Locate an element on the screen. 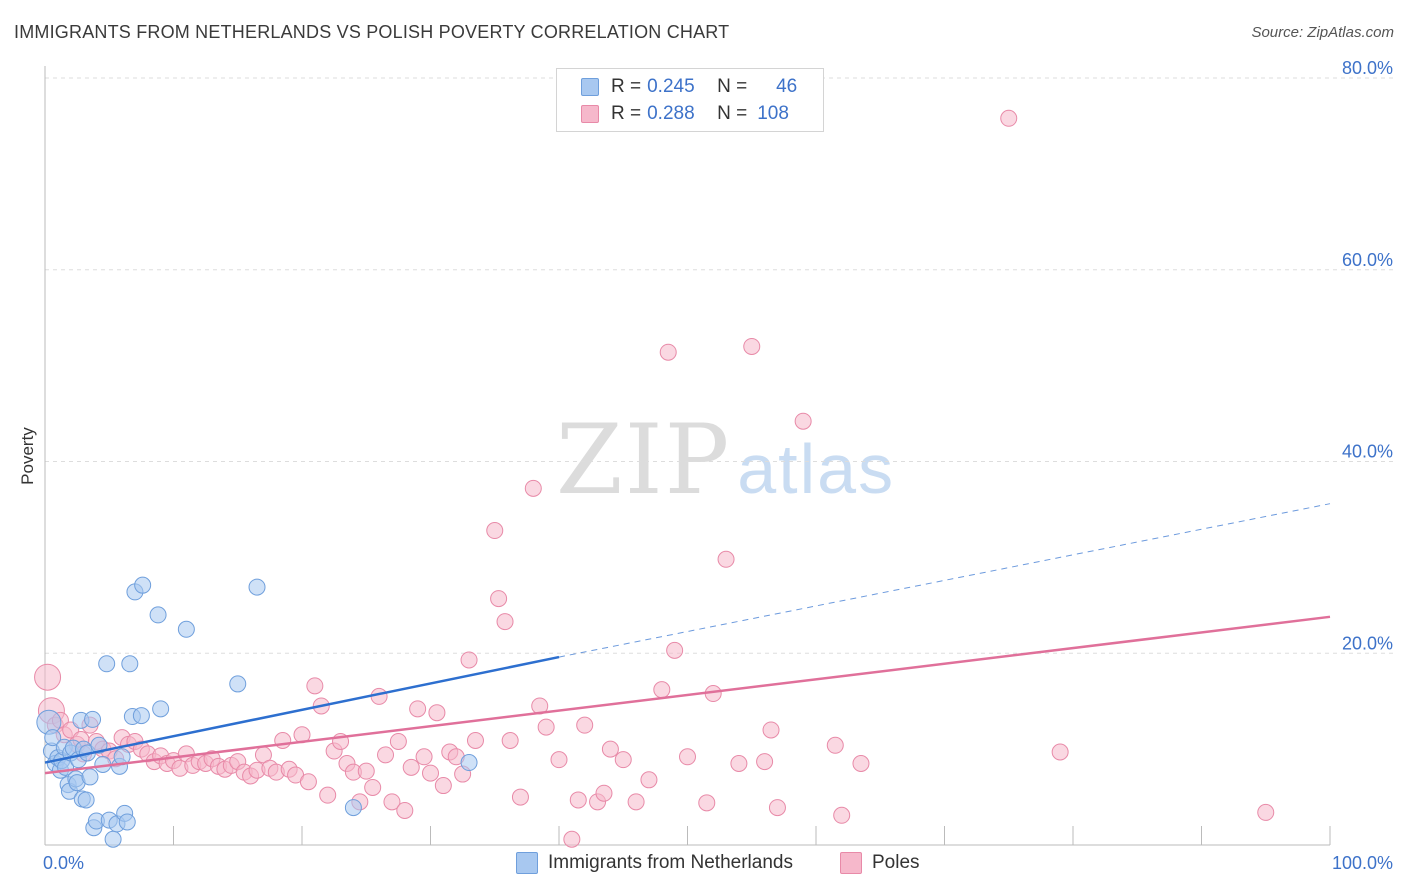 This screenshot has width=1406, height=892. trendline-netherlands-extended is located at coordinates (944, 580).